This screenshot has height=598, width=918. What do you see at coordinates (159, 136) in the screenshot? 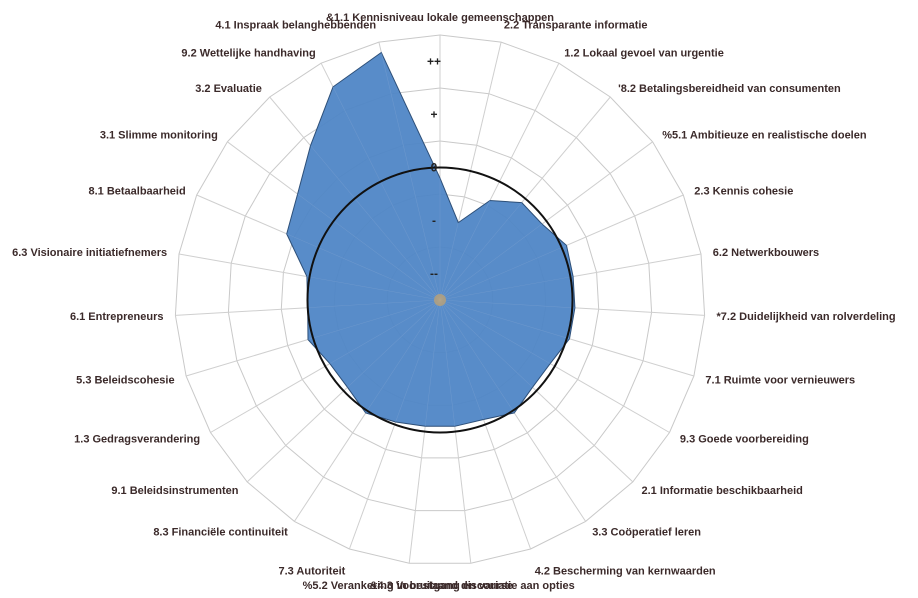
I see `axis-label-24: 3.1 Slimme monitoring` at bounding box center [159, 136].